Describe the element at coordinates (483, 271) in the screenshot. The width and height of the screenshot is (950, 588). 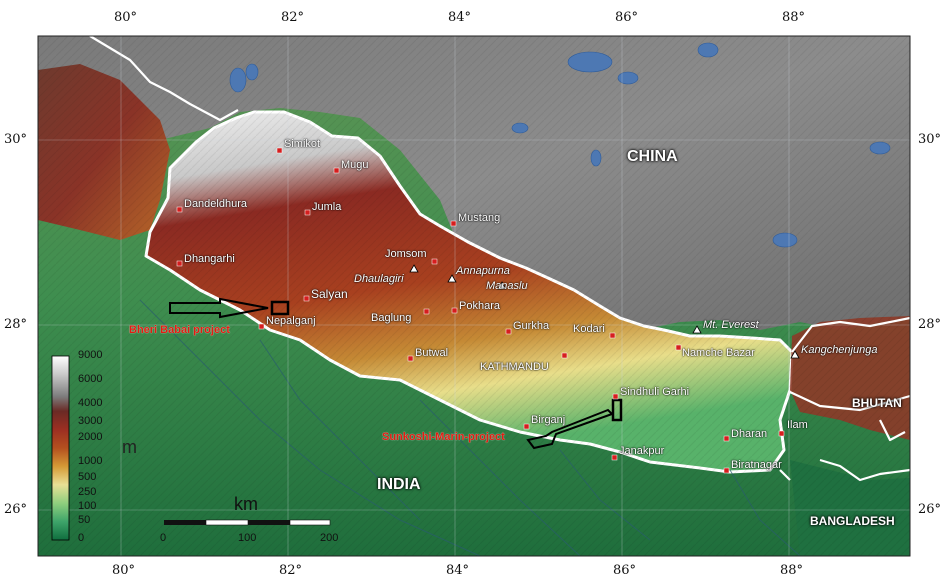
I see `peak-label-annapurna: Annapurna` at that location.